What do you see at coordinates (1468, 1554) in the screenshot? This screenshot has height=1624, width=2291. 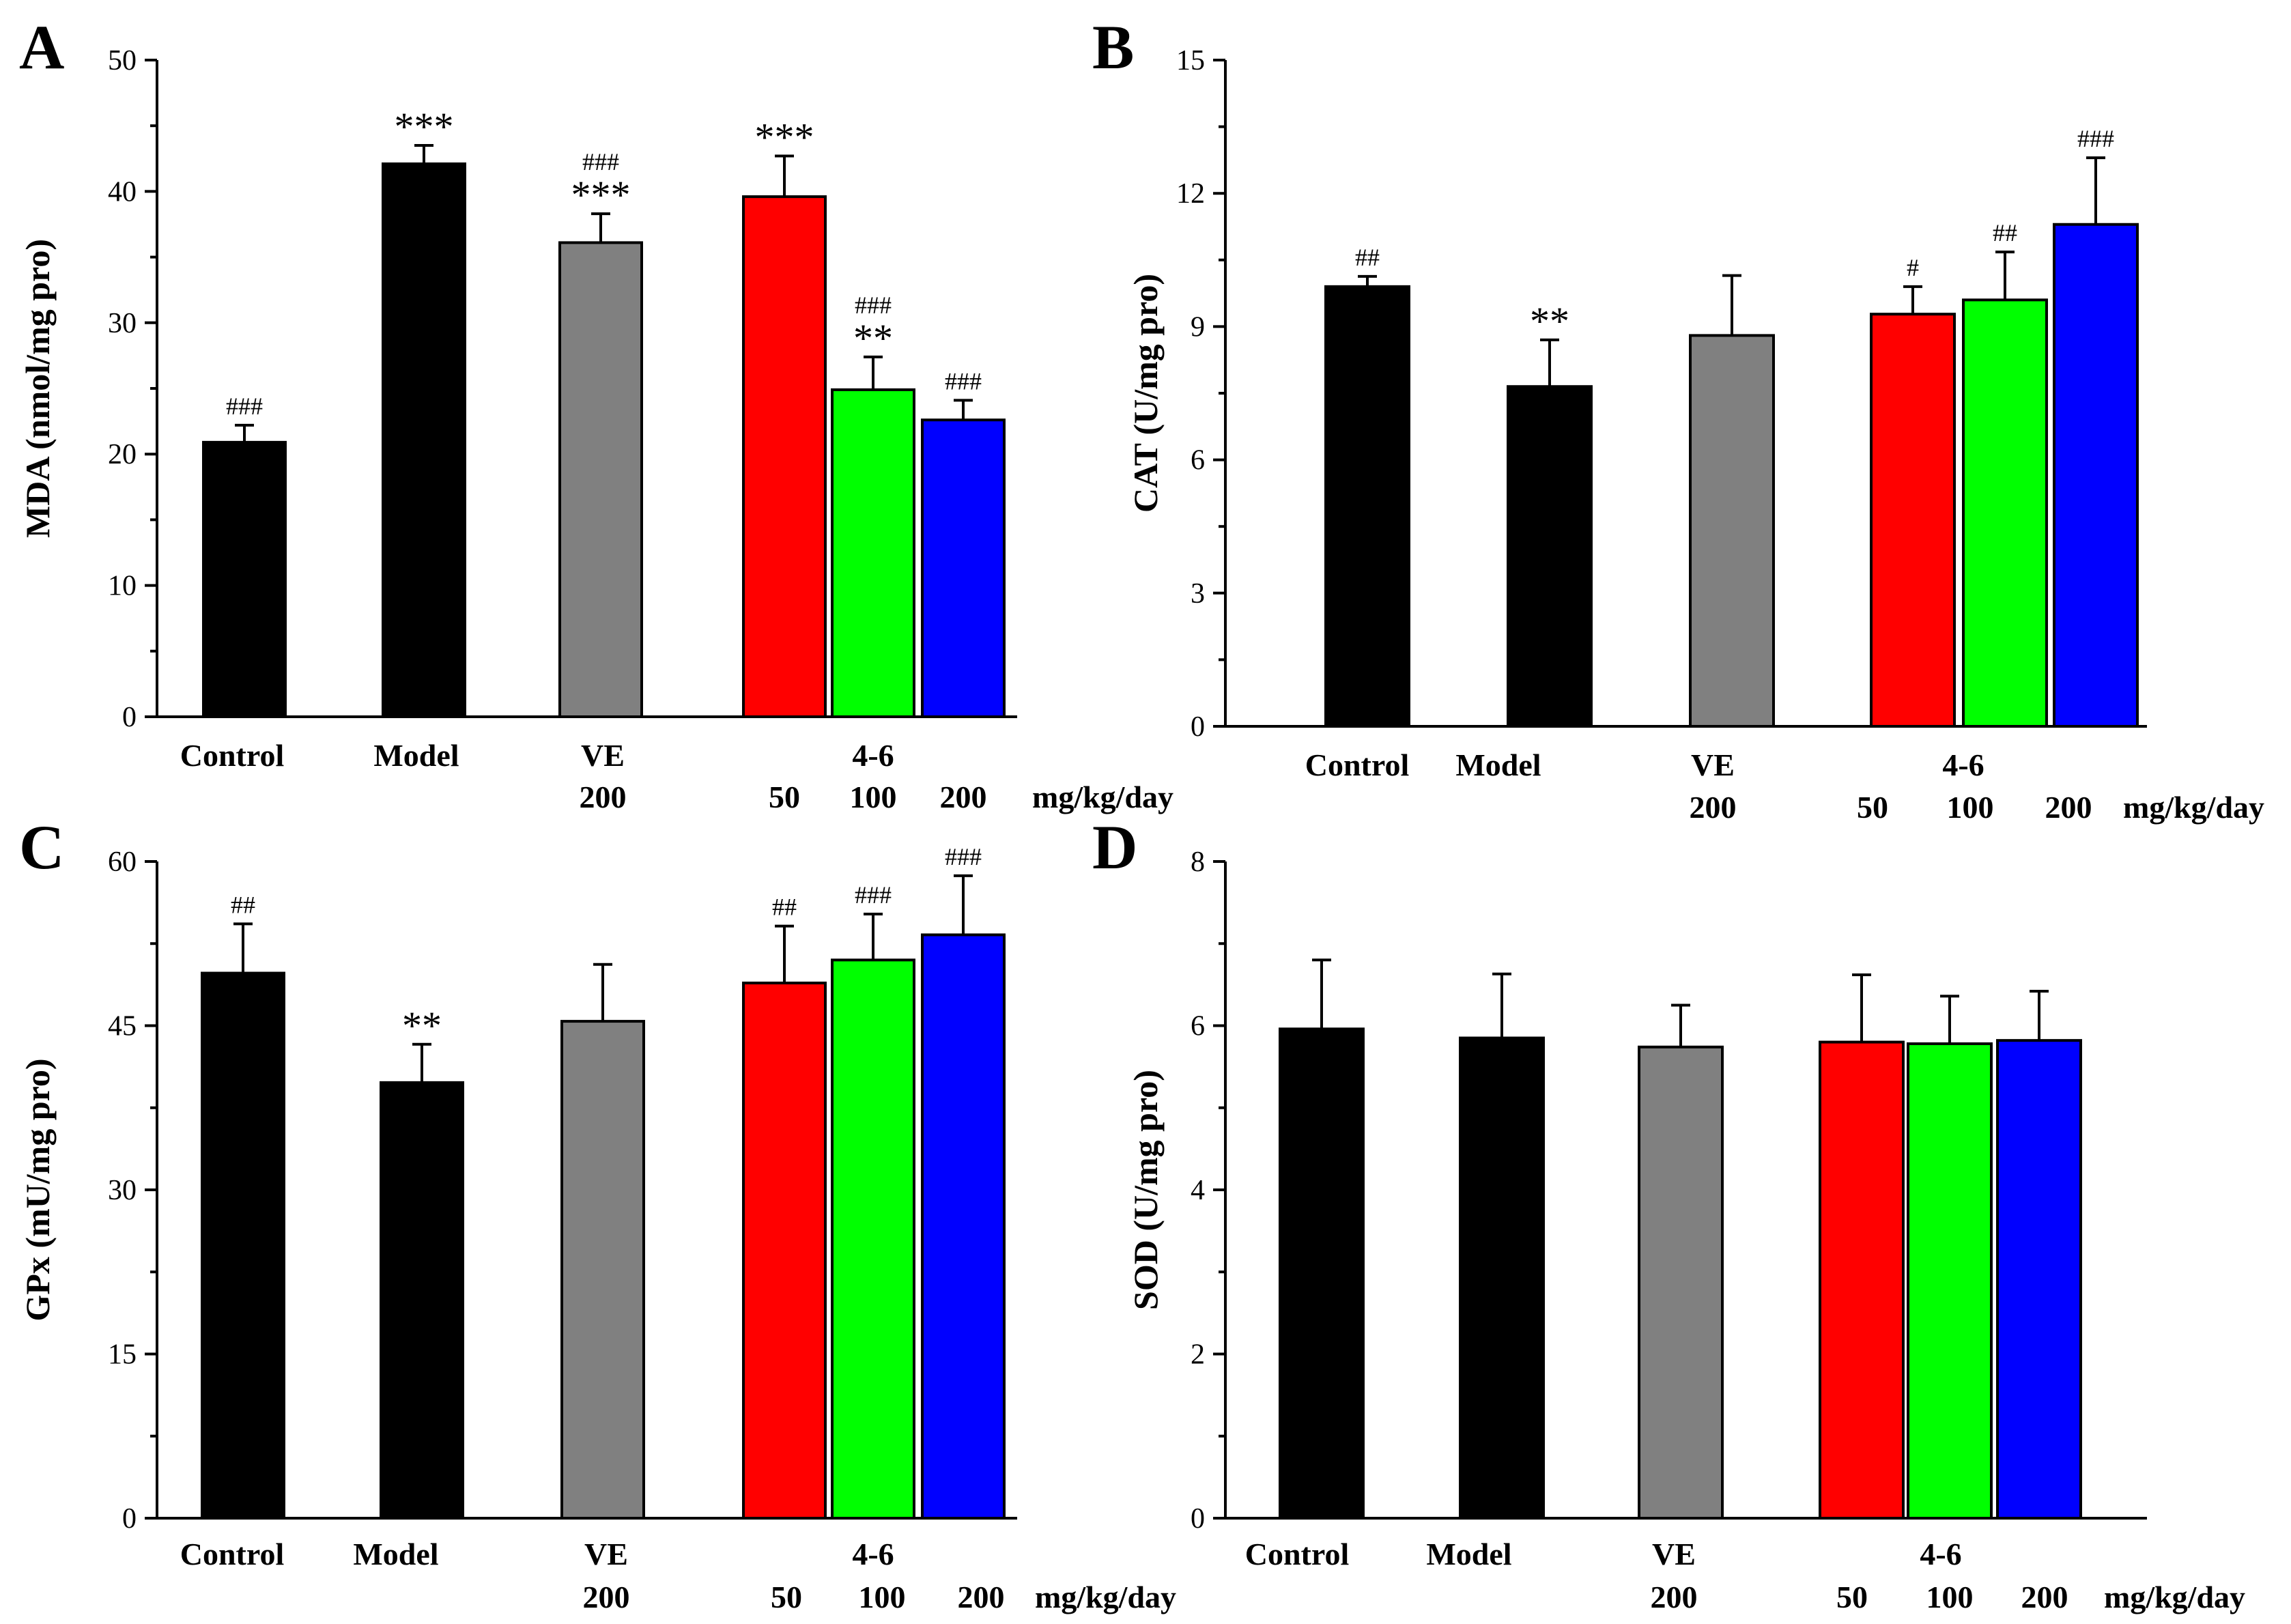 I see `panel-d-category-label: Model` at bounding box center [1468, 1554].